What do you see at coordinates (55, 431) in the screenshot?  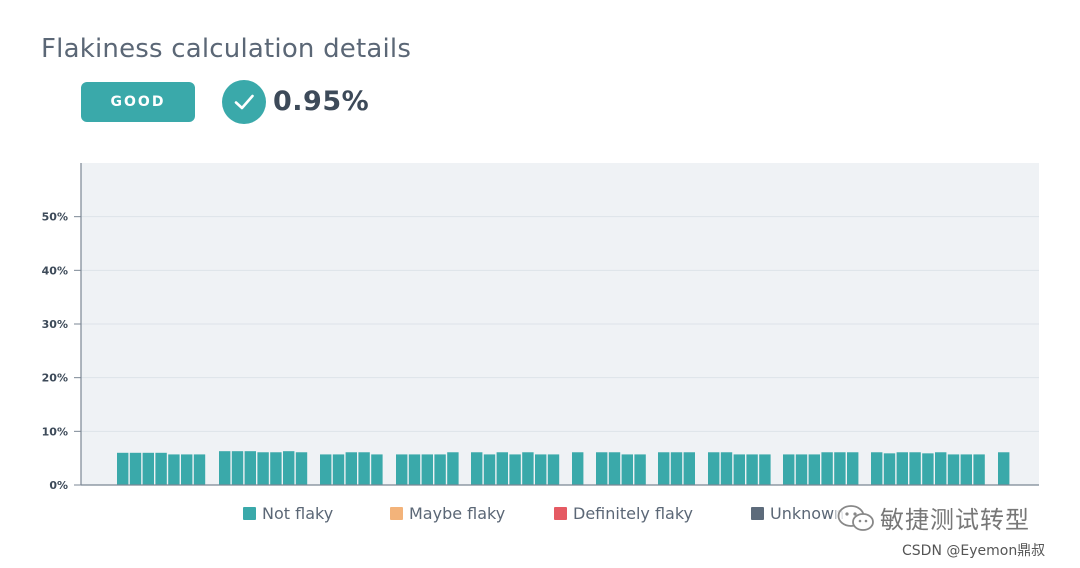 I see `y-tick-label: 10%` at bounding box center [55, 431].